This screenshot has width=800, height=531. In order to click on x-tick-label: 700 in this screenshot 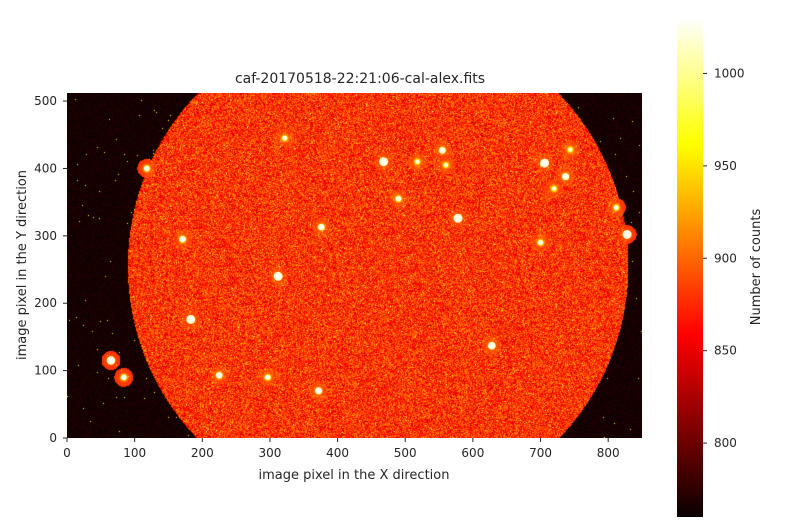, I will do `click(540, 453)`.